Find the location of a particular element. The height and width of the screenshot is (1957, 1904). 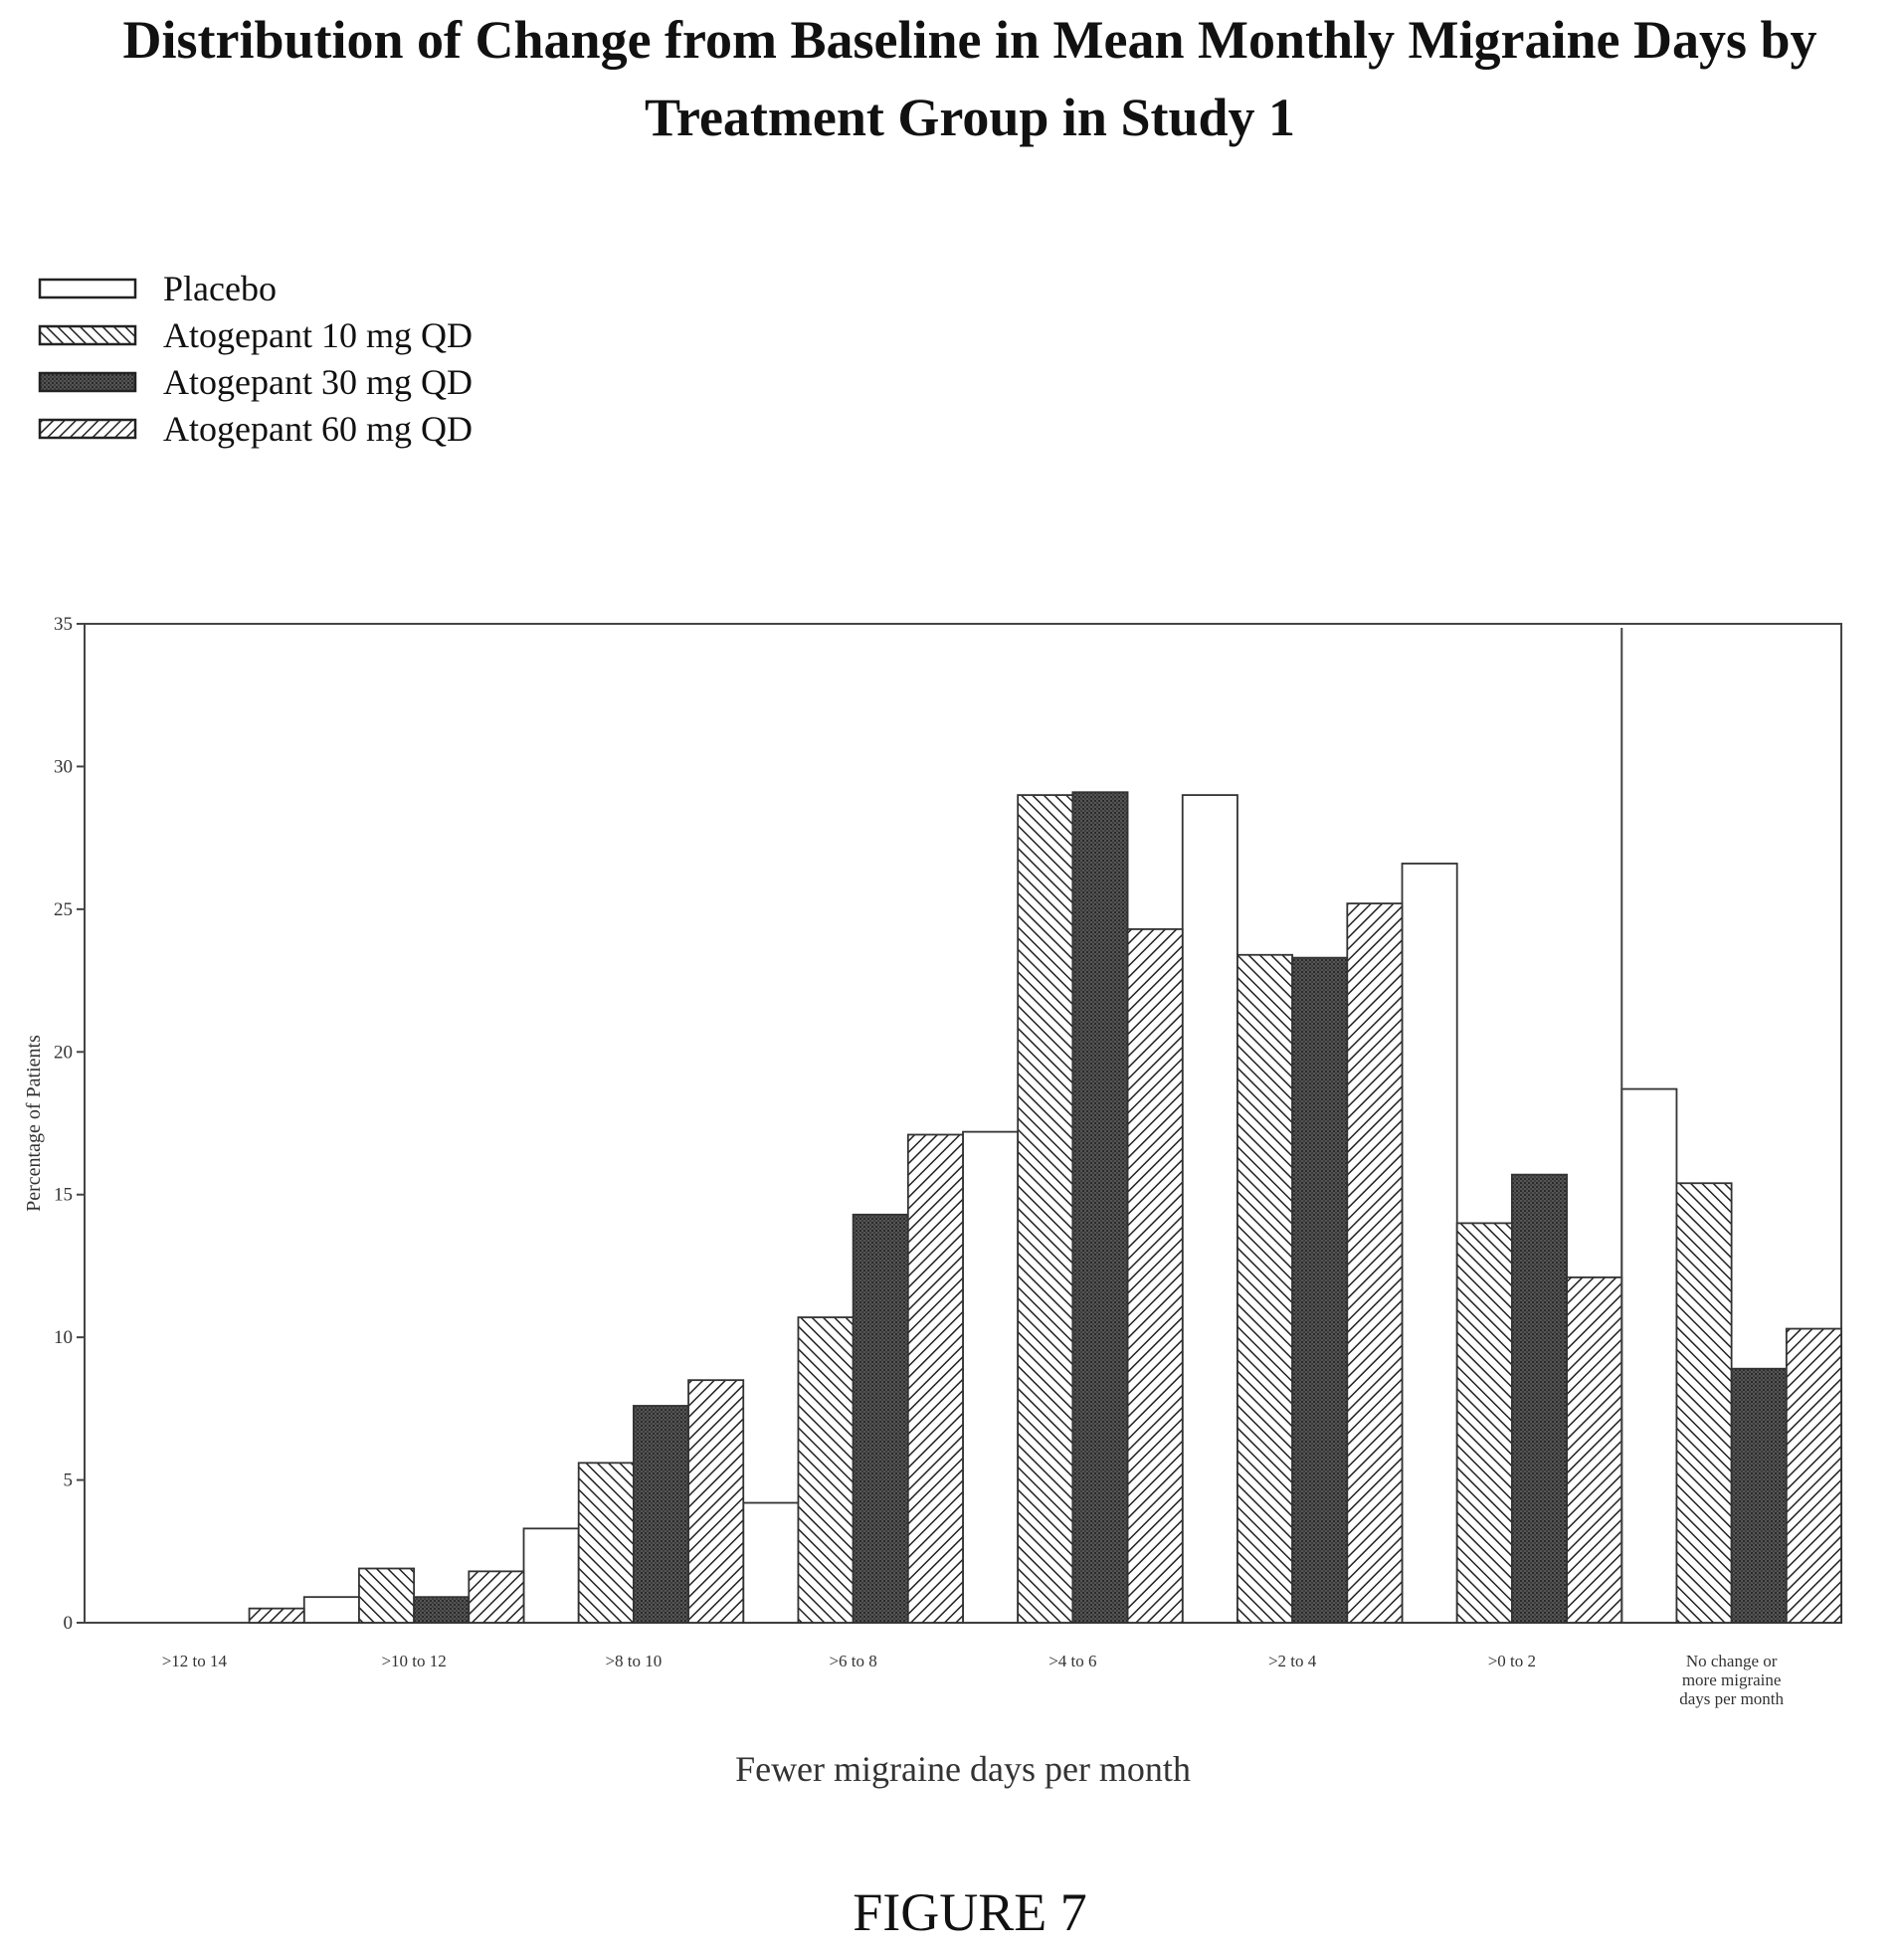

y-axis-label: Percentage of Patients is located at coordinates (34, 1123).